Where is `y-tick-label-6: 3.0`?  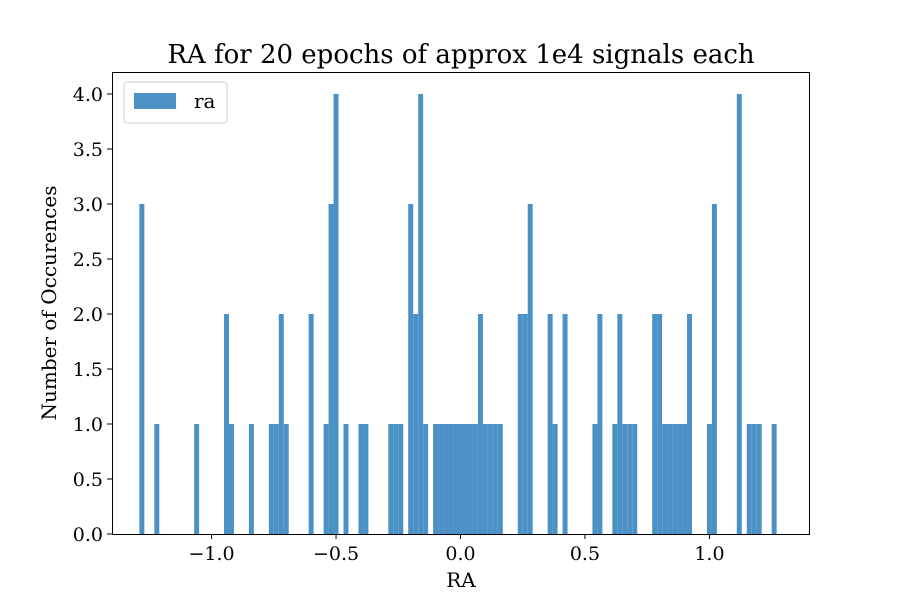
y-tick-label-6: 3.0 is located at coordinates (88, 205).